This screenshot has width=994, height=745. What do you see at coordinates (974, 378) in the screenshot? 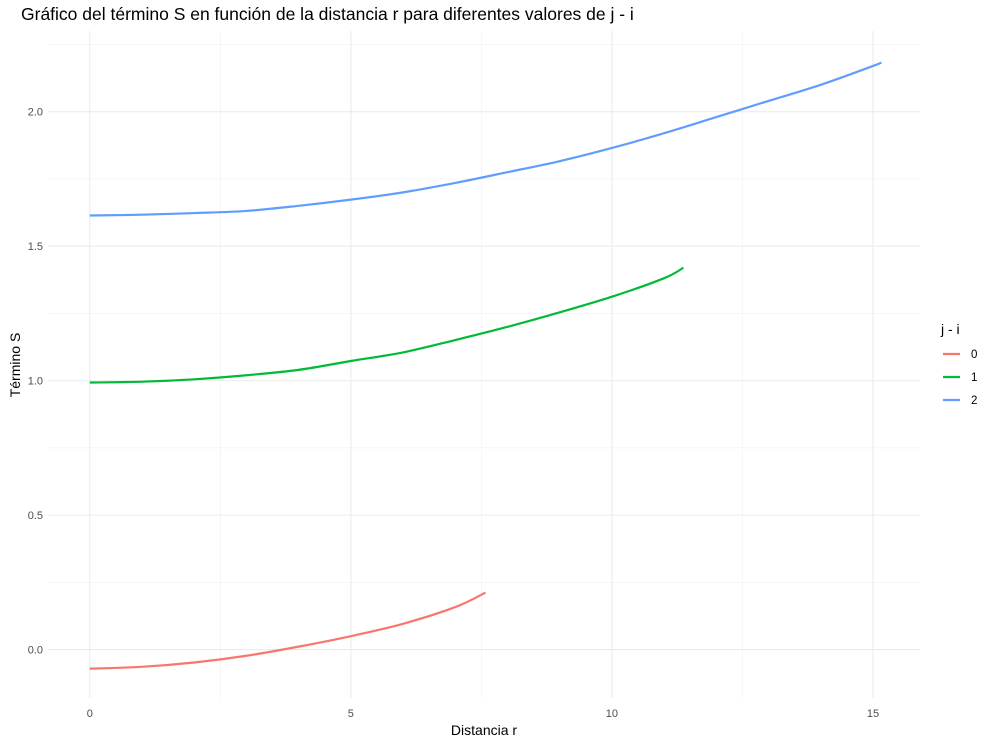
I see `legend-label-1: 1` at bounding box center [974, 378].